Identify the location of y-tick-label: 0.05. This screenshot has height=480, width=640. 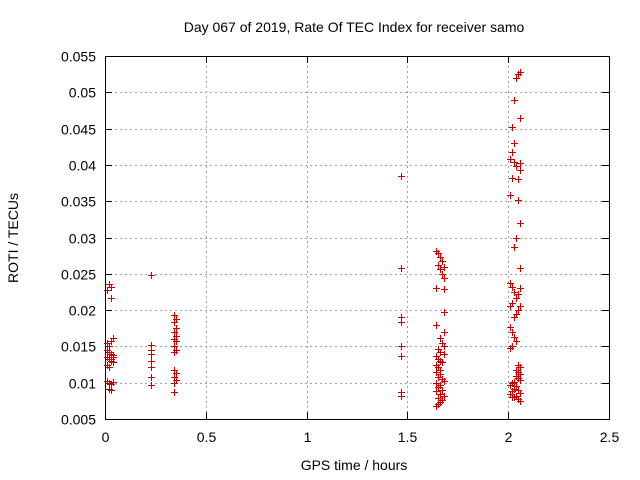
(82, 93).